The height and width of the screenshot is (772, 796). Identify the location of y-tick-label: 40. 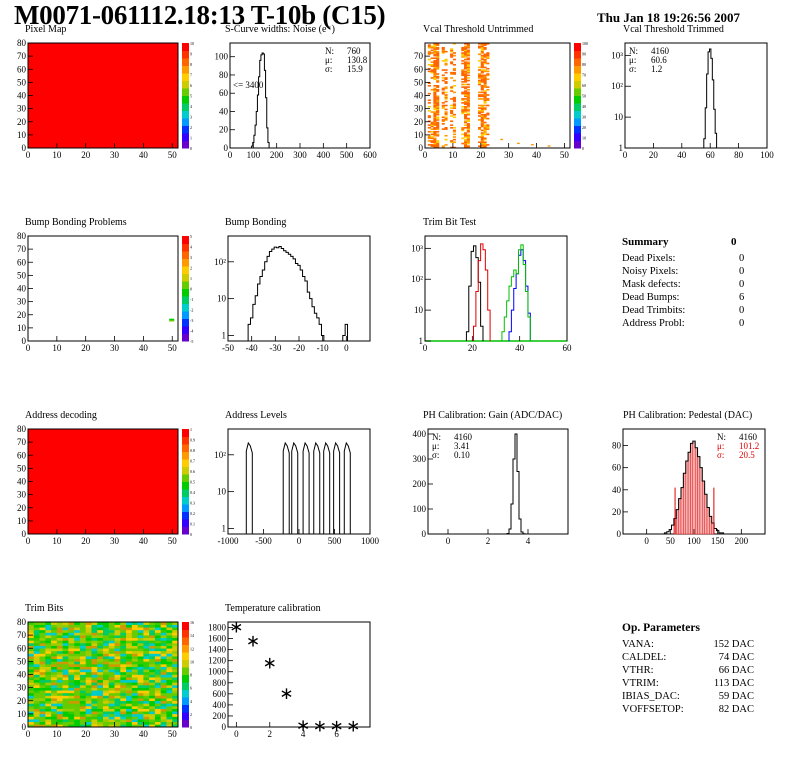
(419, 96).